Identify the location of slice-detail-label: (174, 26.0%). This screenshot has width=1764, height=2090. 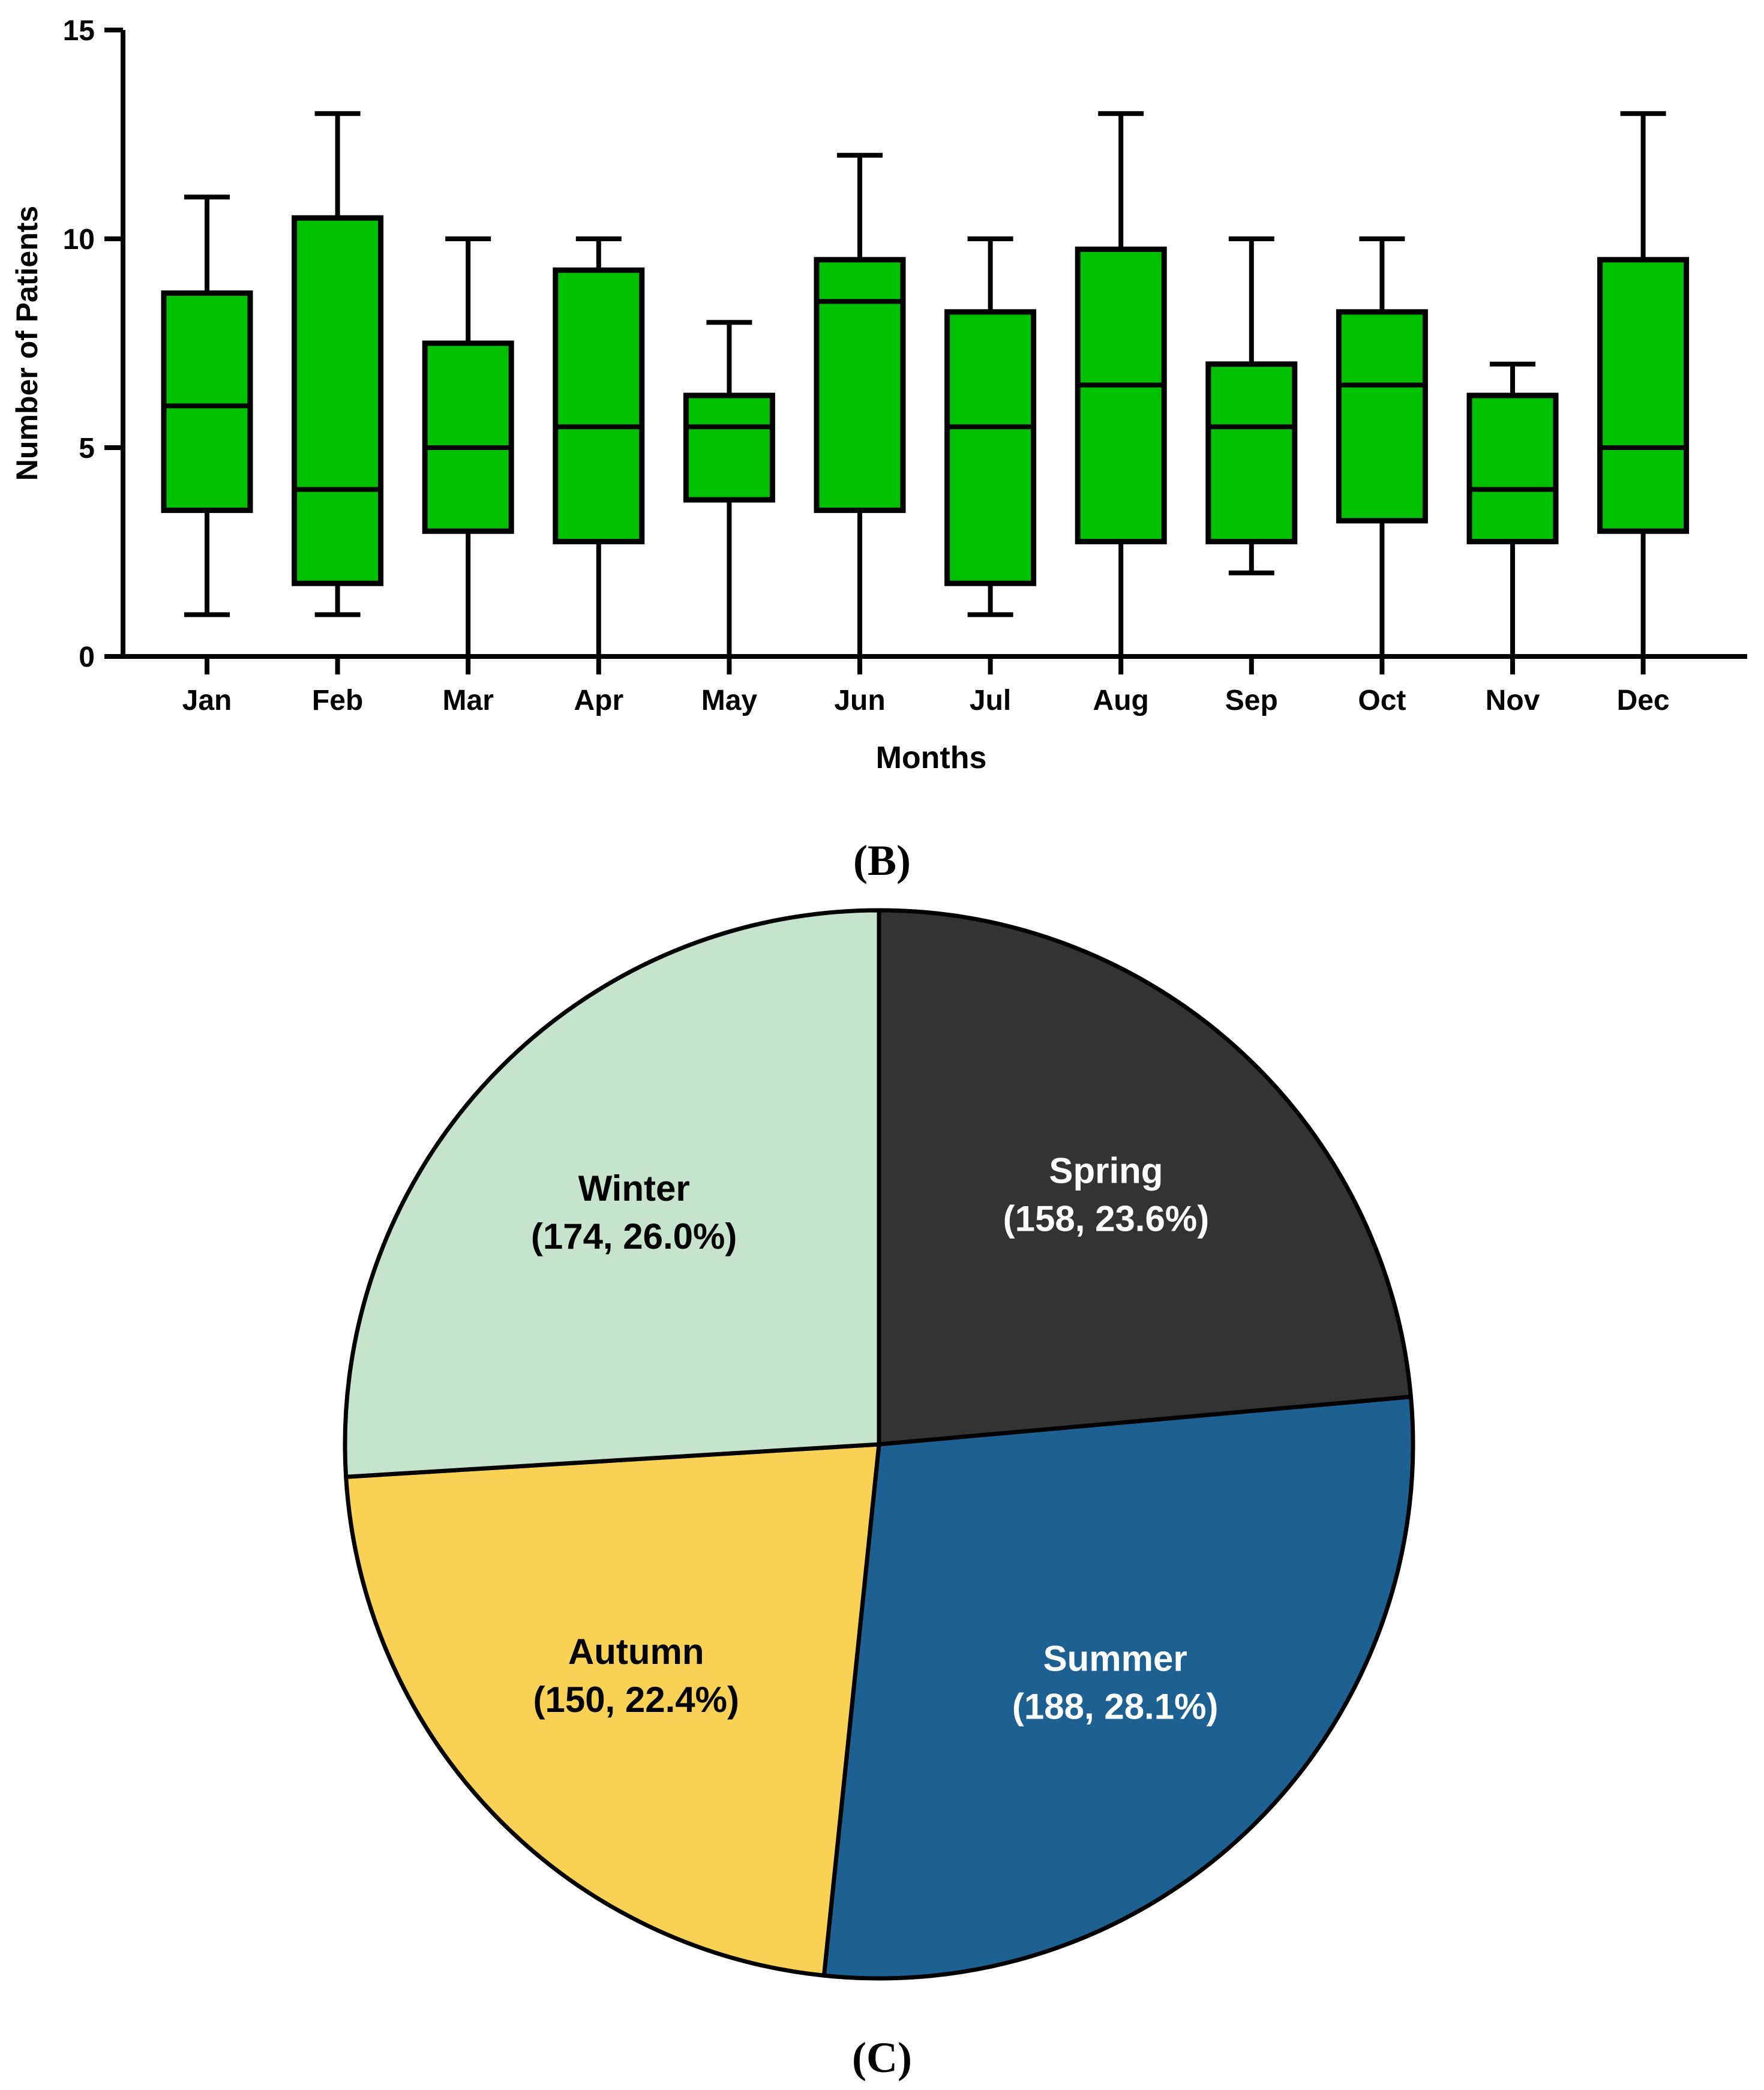
(634, 1236).